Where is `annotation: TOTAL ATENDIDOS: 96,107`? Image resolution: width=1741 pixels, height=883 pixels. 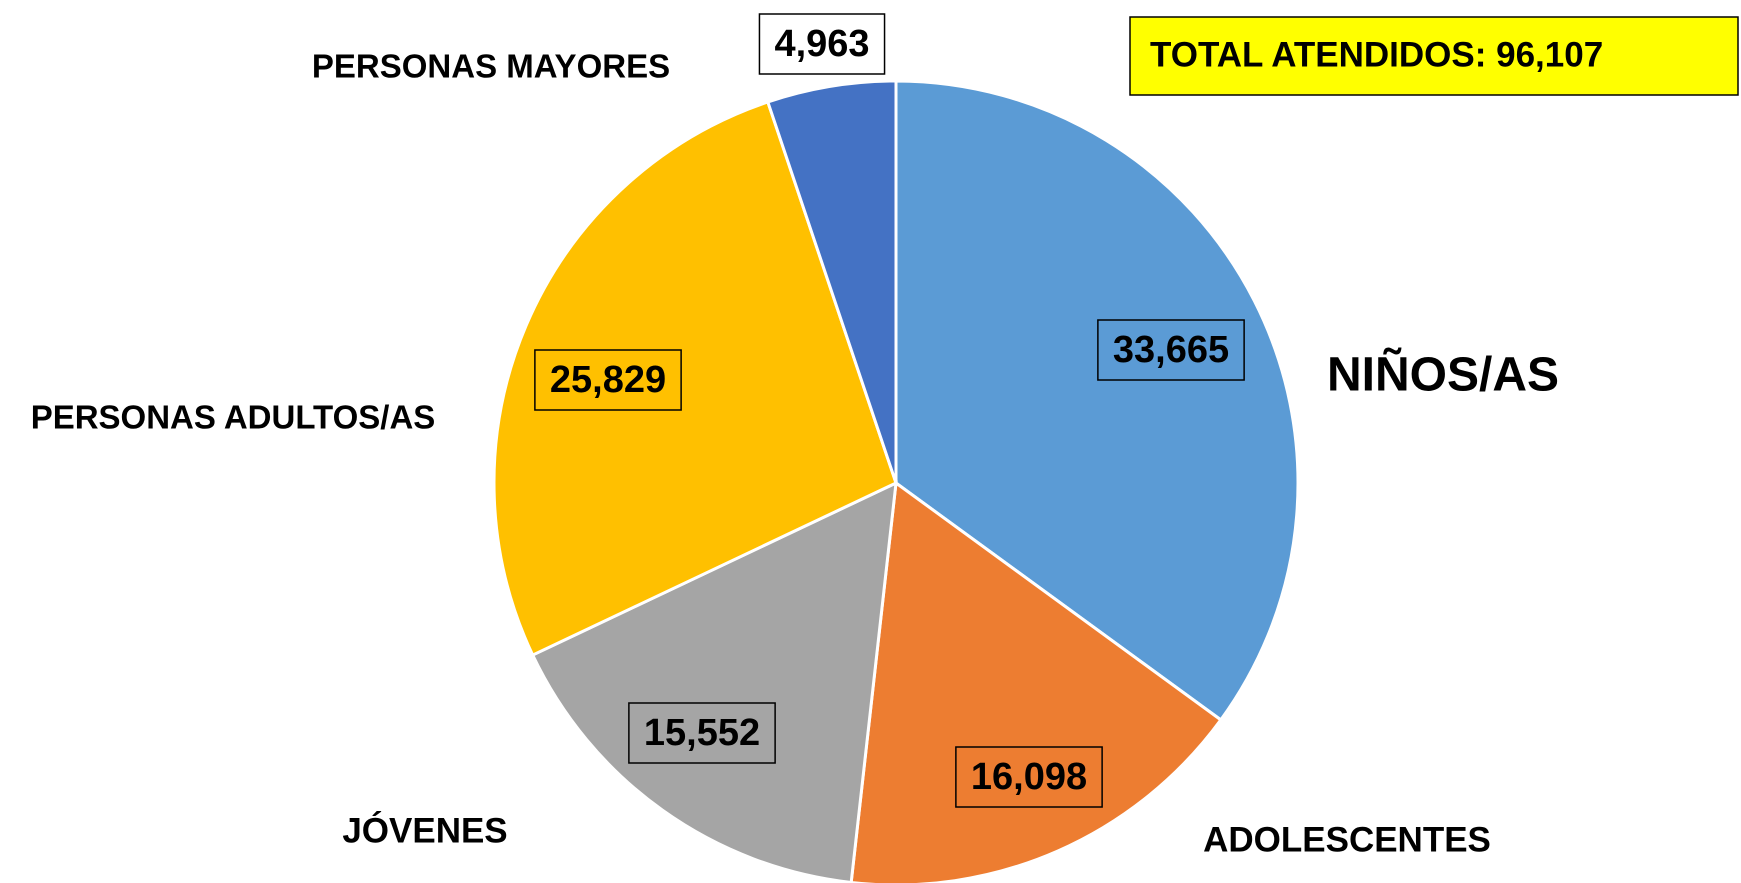
annotation: TOTAL ATENDIDOS: 96,107 is located at coordinates (1376, 54).